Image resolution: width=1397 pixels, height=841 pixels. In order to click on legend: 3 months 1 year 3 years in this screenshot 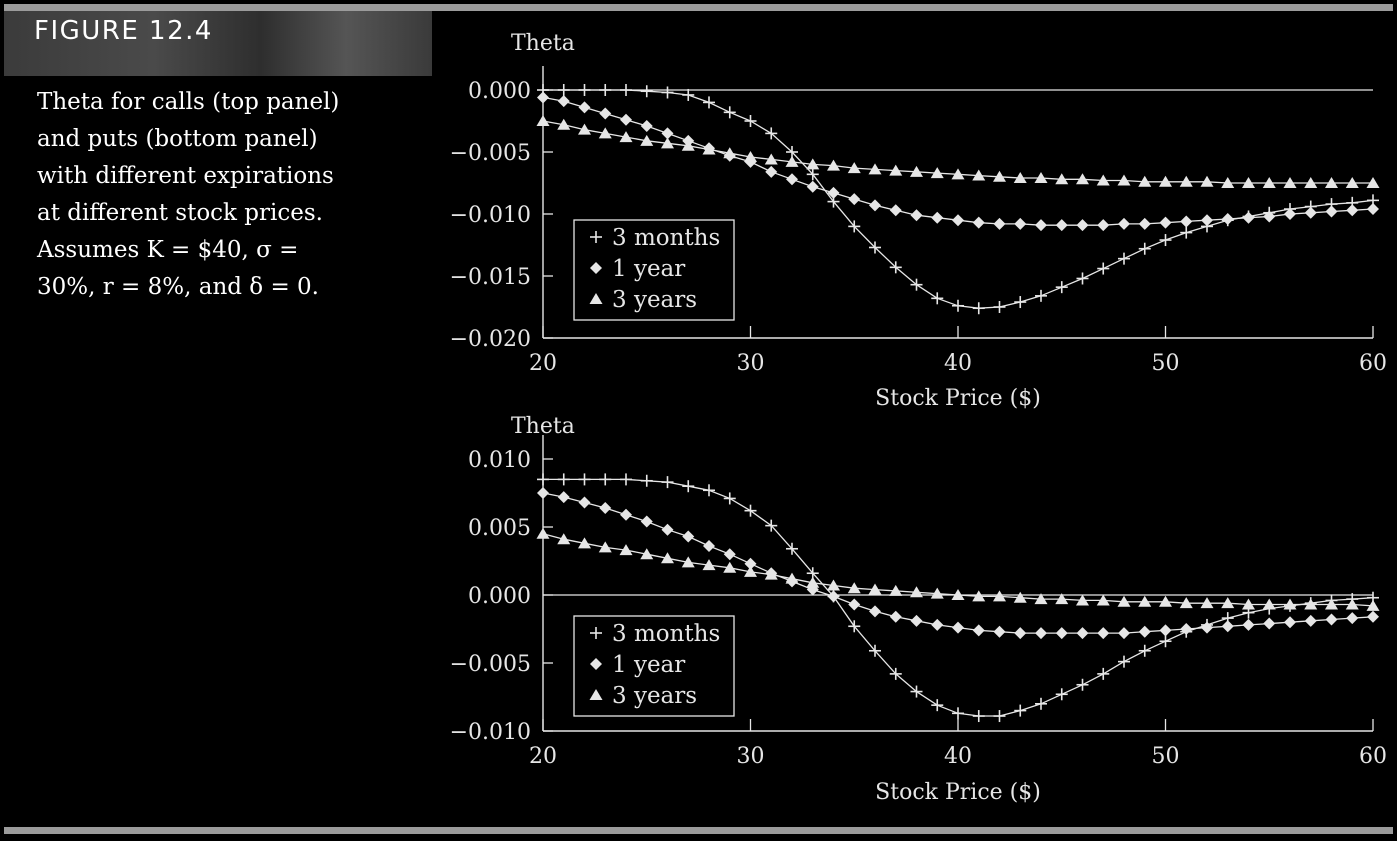, I will do `click(654, 270)`.